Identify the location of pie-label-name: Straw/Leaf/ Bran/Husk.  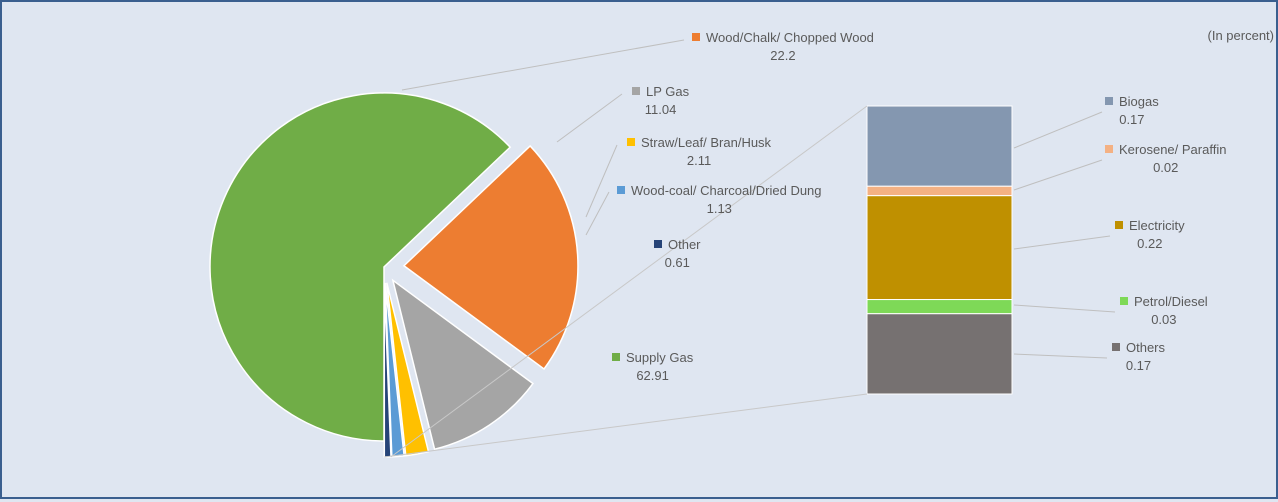
(706, 142).